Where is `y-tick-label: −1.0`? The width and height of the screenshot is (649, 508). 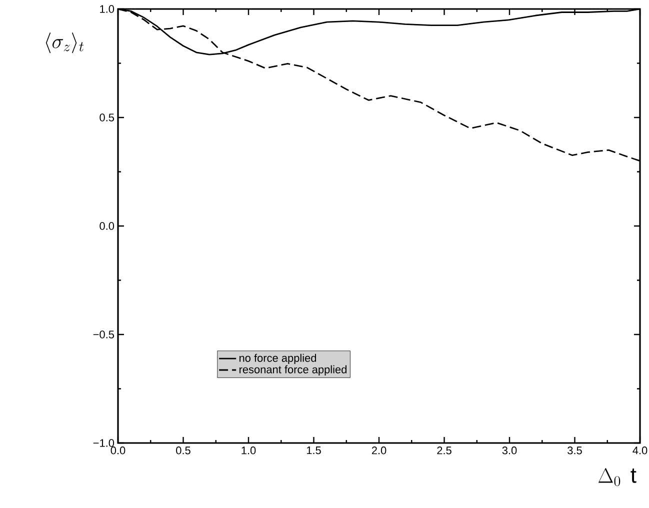
y-tick-label: −1.0 is located at coordinates (103, 443).